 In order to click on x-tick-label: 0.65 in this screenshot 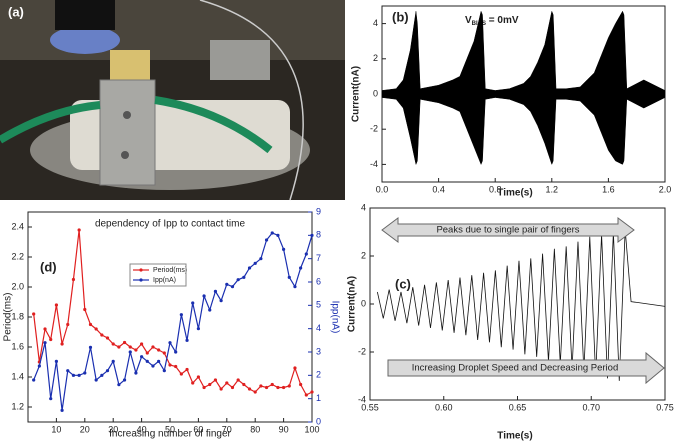, I will do `click(518, 407)`.